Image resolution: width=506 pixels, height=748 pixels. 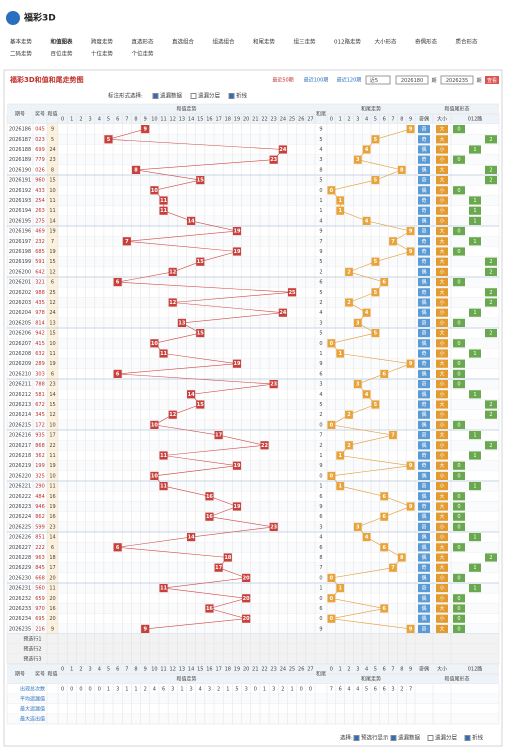 What do you see at coordinates (183, 42) in the screenshot?
I see `nav-link: 直选组合` at bounding box center [183, 42].